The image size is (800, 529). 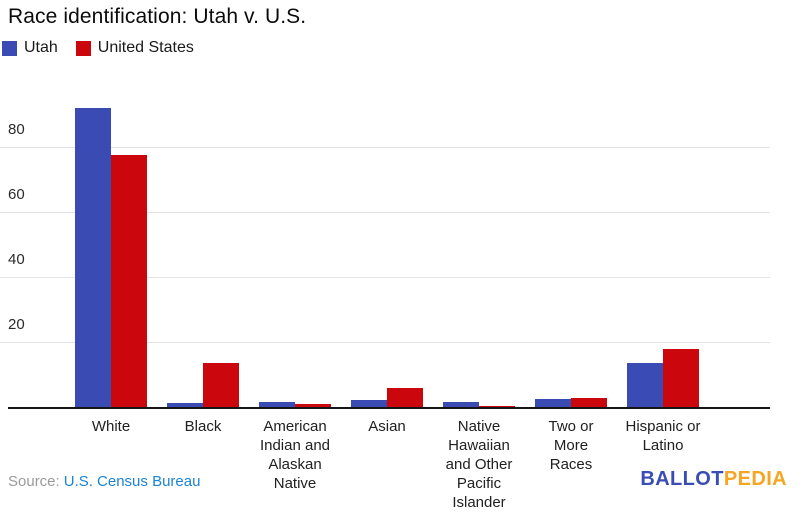 What do you see at coordinates (111, 426) in the screenshot?
I see `x-axis-label-white: White` at bounding box center [111, 426].